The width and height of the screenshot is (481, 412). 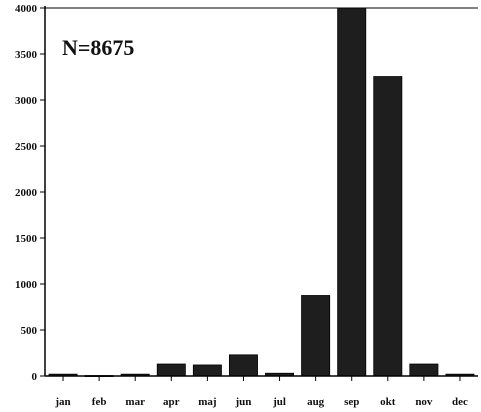 I want to click on y-axis-ticks: 0 500 1000 1500 2000 2500 3000 3500 4000, so click(x=30, y=193).